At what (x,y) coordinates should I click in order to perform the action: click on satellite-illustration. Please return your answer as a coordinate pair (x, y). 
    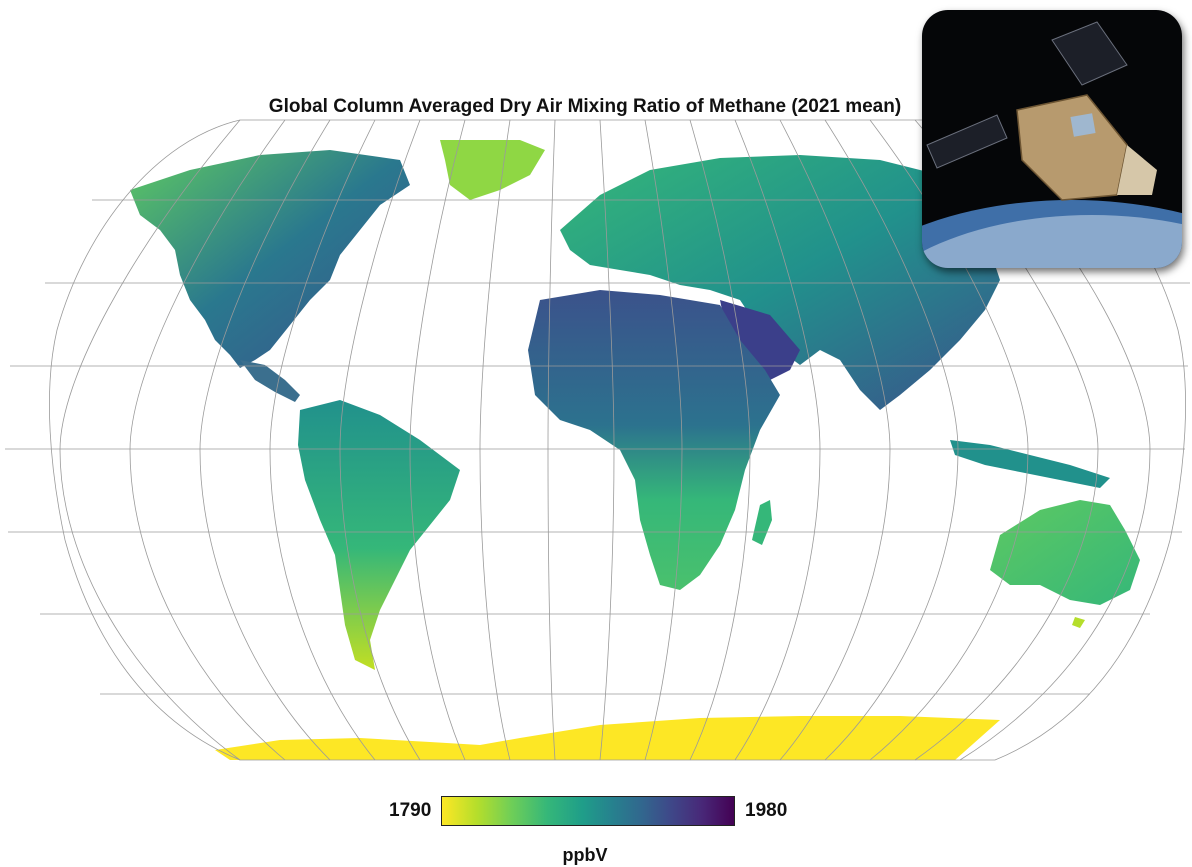
    Looking at the image, I should click on (1052, 139).